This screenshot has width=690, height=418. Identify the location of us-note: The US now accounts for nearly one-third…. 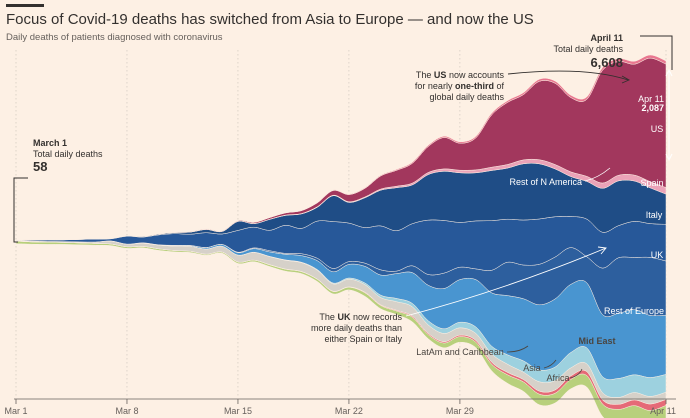
(523, 86).